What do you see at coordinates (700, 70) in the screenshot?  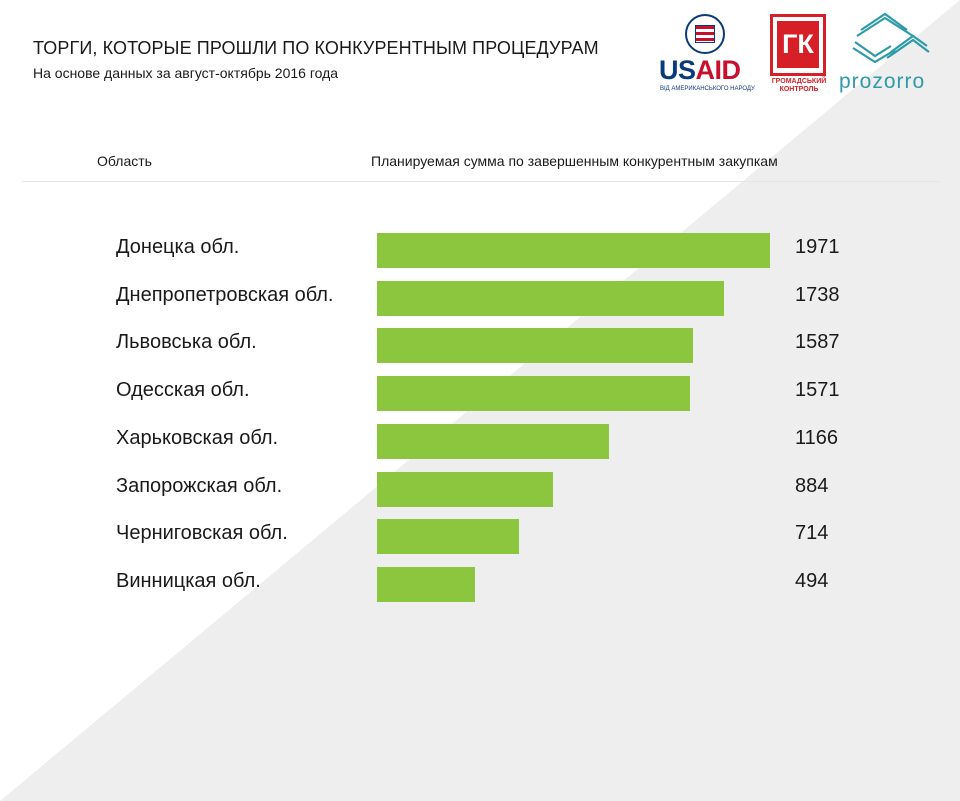 I see `usaid-wordmark: USAID` at bounding box center [700, 70].